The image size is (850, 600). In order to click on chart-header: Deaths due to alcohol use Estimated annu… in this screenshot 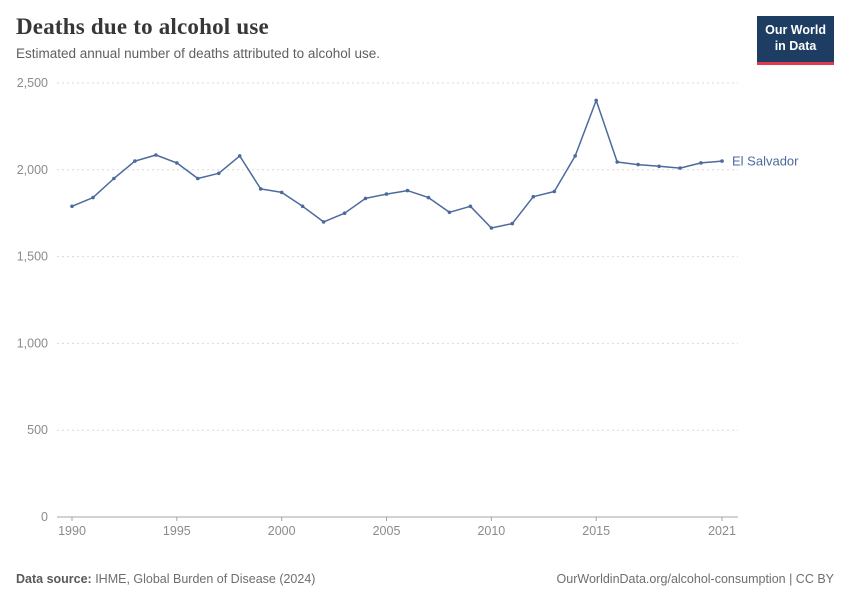, I will do `click(425, 32)`.